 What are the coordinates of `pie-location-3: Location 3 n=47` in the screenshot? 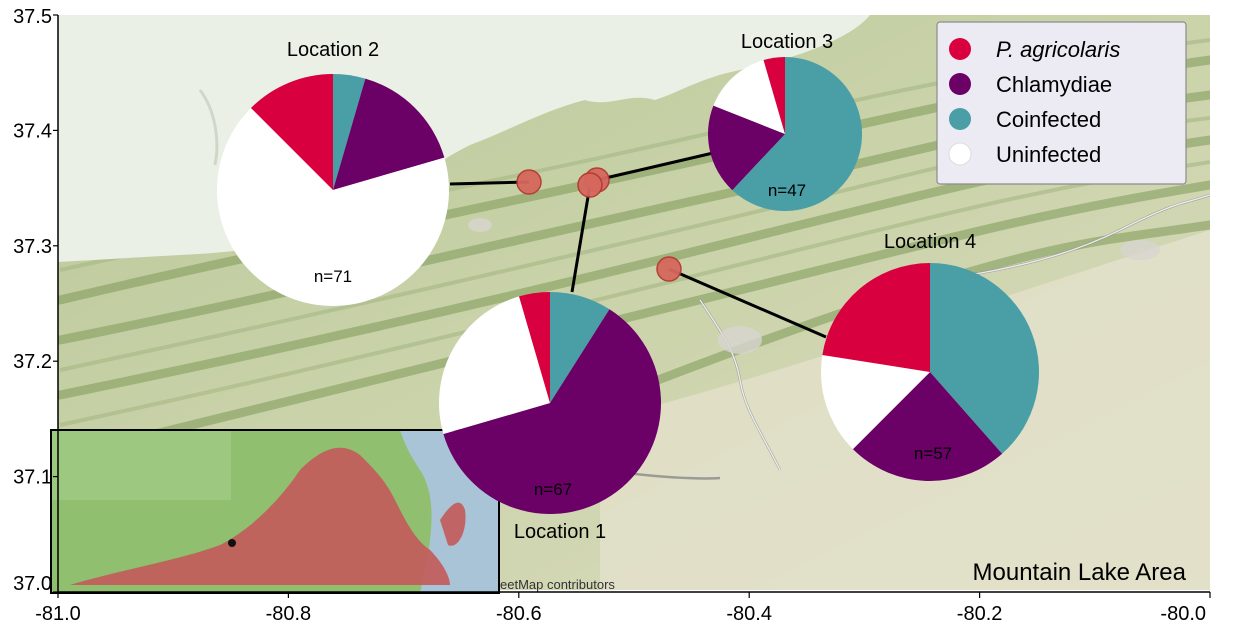 It's located at (785, 121).